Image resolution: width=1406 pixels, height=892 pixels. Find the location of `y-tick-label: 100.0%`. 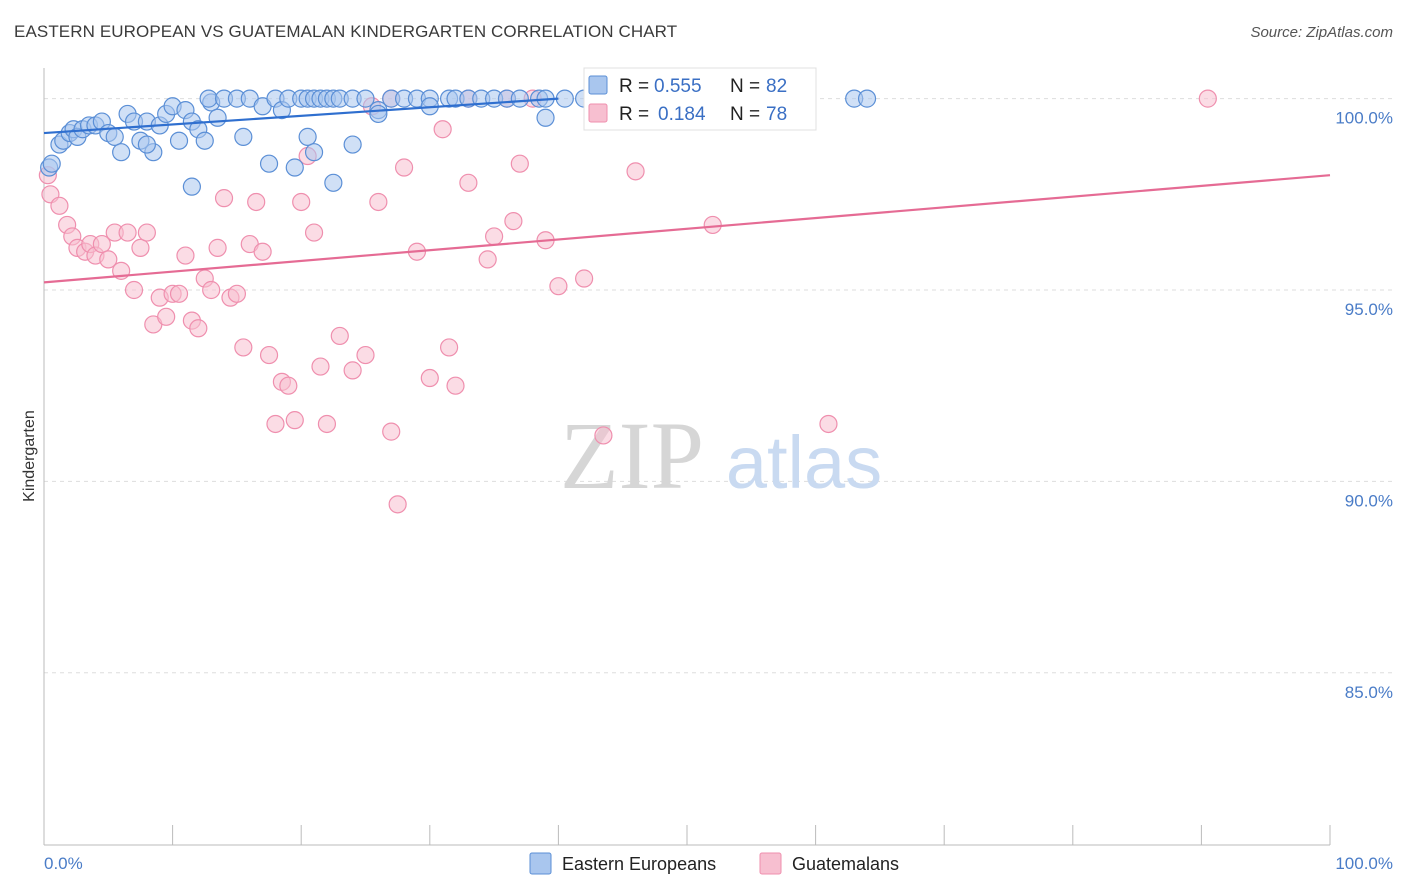

y-tick-label: 100.0% is located at coordinates (1364, 118).